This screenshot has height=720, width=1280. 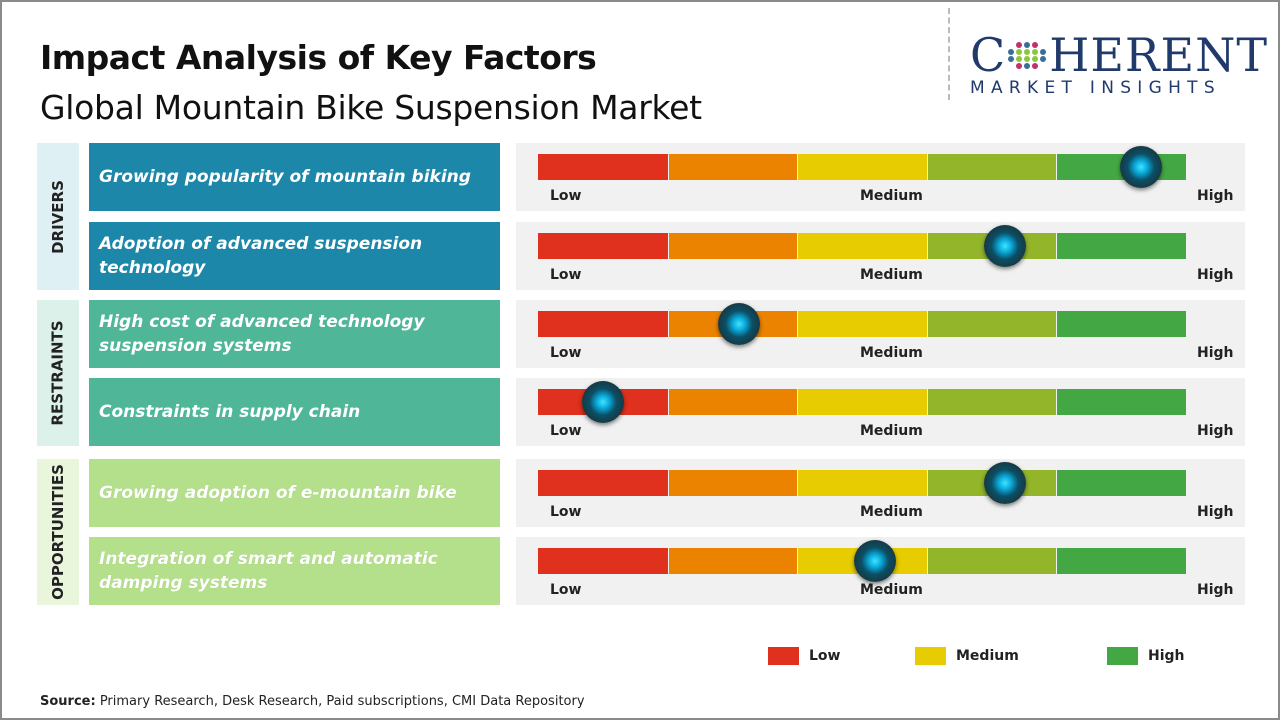 I want to click on page-title: Impact Analysis of Key Factors, so click(x=318, y=57).